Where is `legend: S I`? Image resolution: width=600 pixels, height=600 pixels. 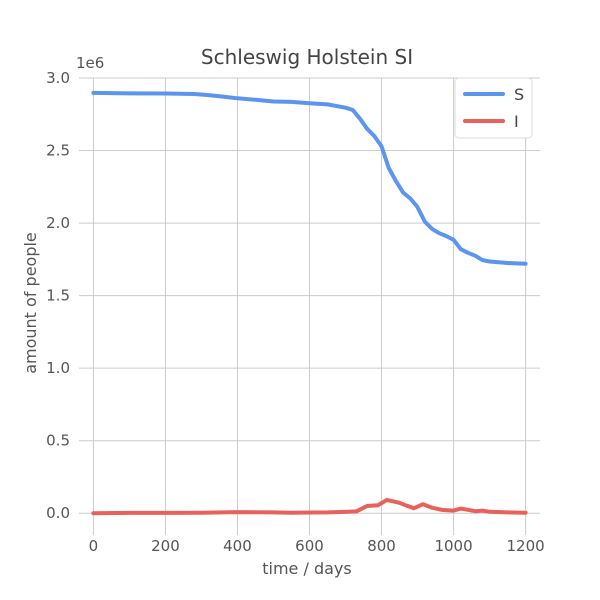 legend: S I is located at coordinates (493, 108).